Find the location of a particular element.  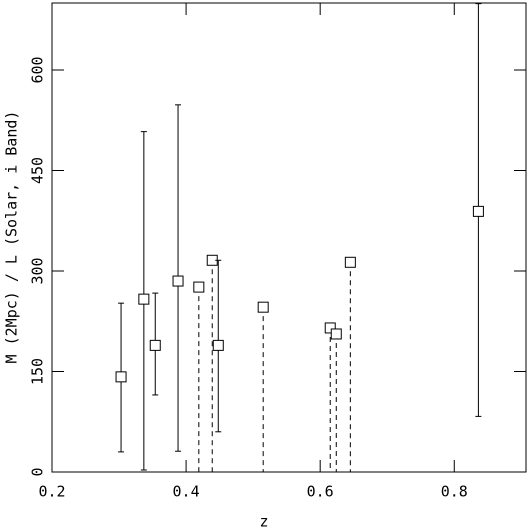

y-tick-label: 300 is located at coordinates (38, 270).